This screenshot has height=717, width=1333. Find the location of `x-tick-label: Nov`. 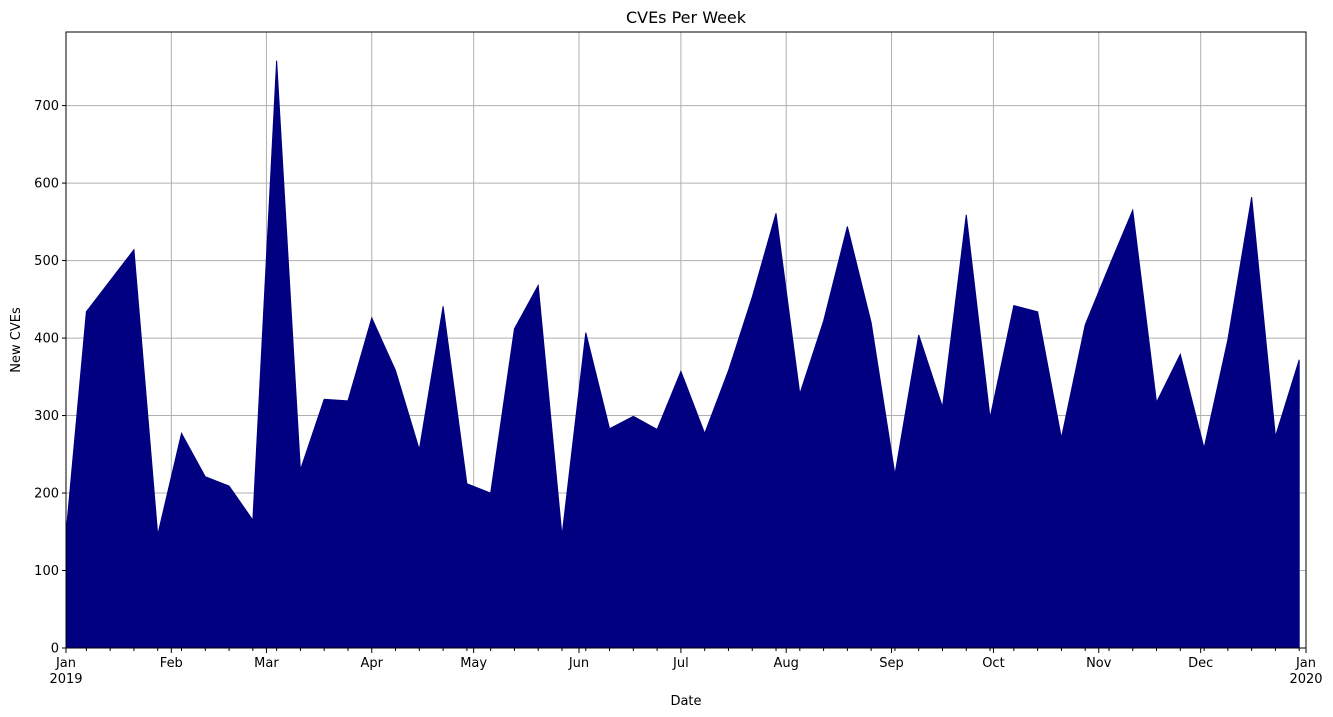

x-tick-label: Nov is located at coordinates (1099, 663).